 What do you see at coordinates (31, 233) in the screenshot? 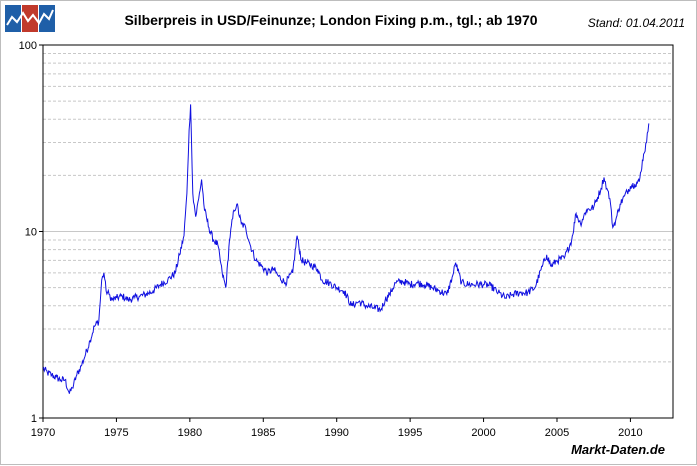
I see `y-tick-label: 10` at bounding box center [31, 233].